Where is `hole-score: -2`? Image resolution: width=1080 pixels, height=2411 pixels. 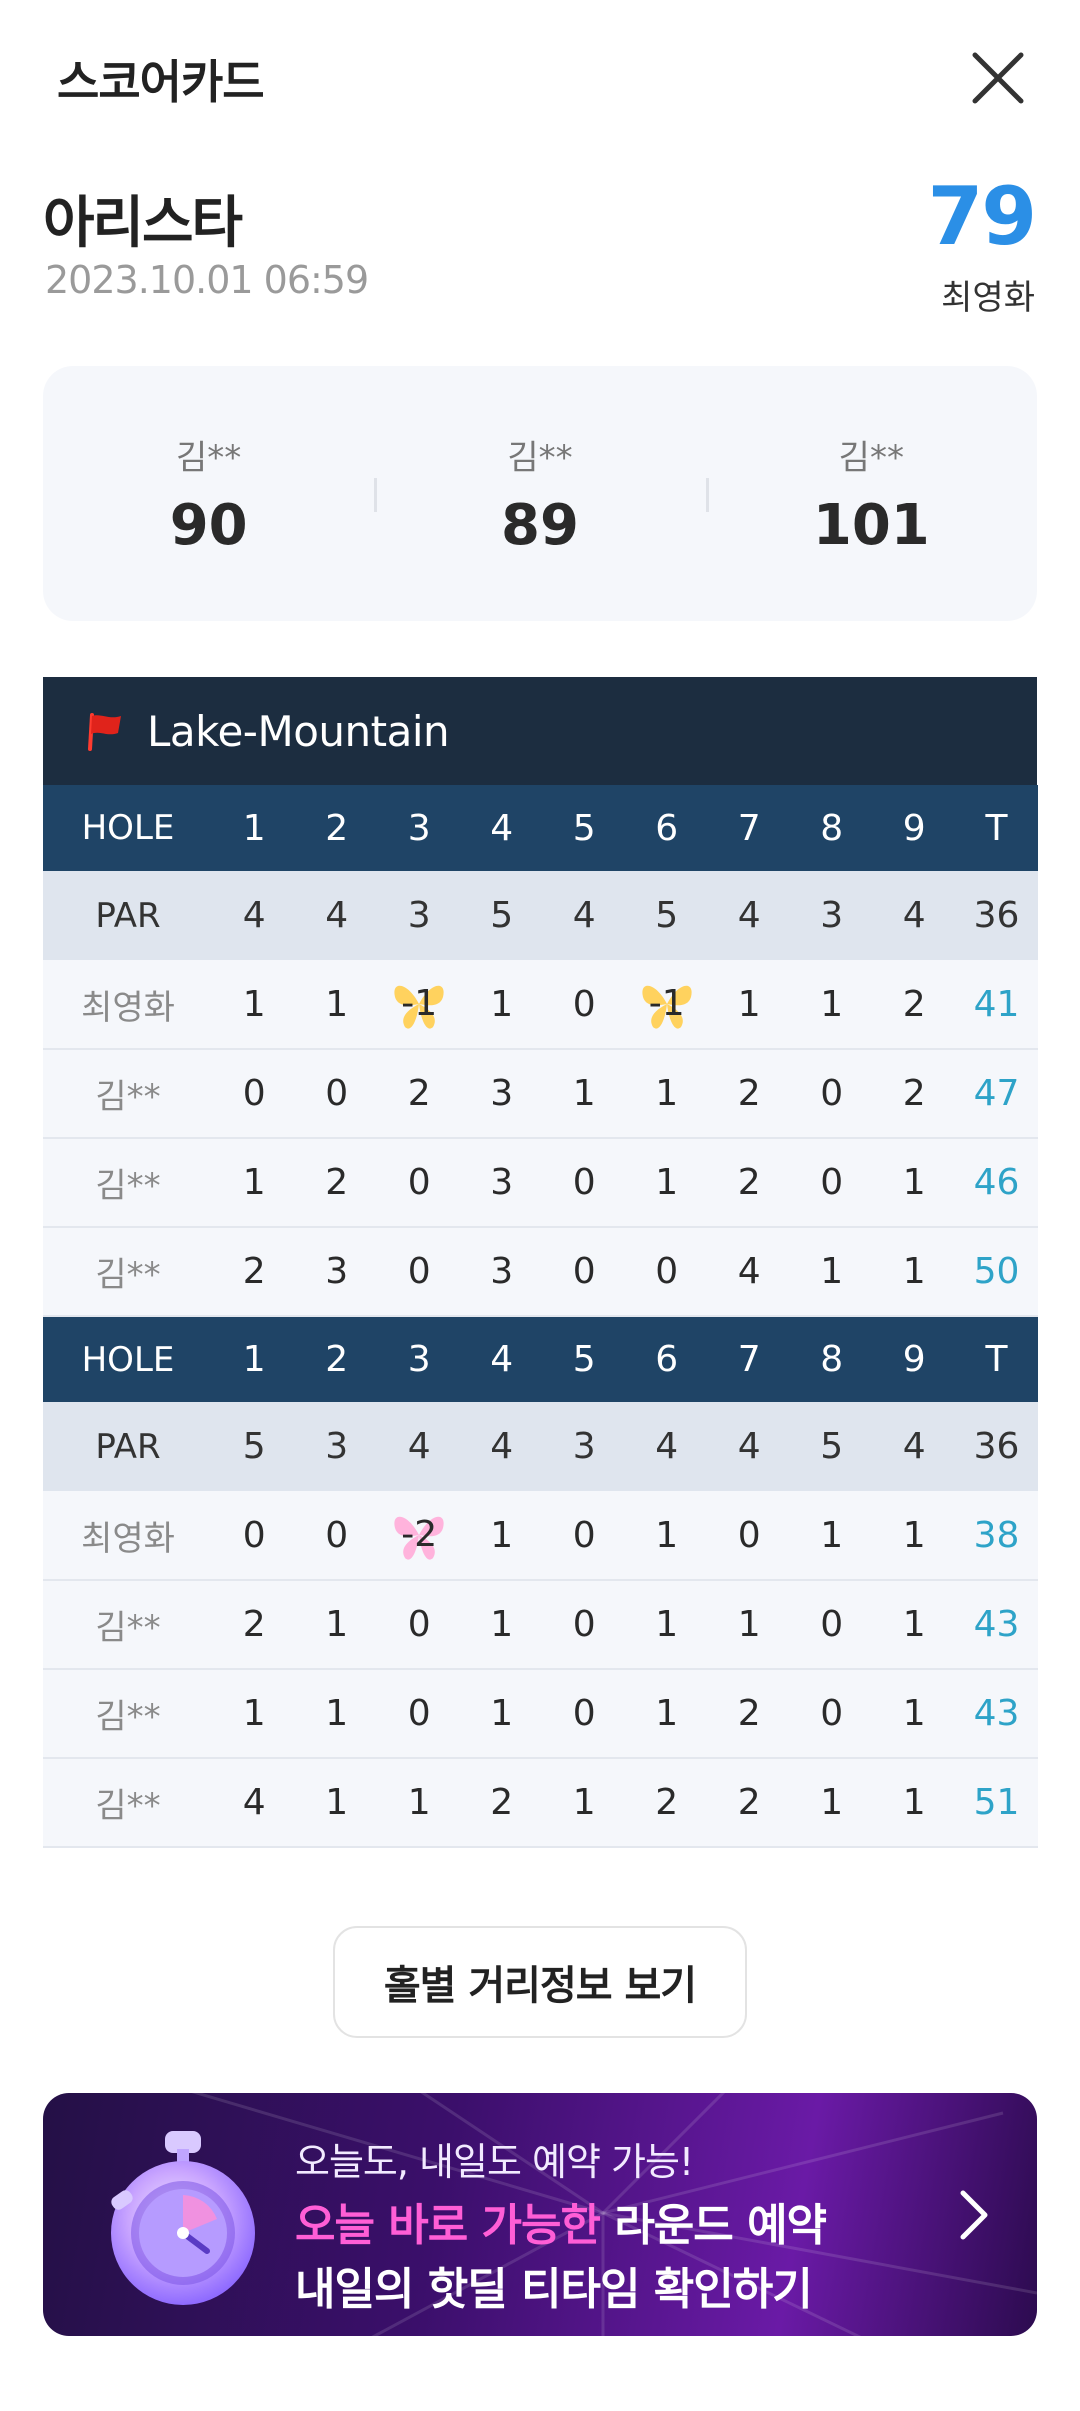 hole-score: -2 is located at coordinates (419, 1536).